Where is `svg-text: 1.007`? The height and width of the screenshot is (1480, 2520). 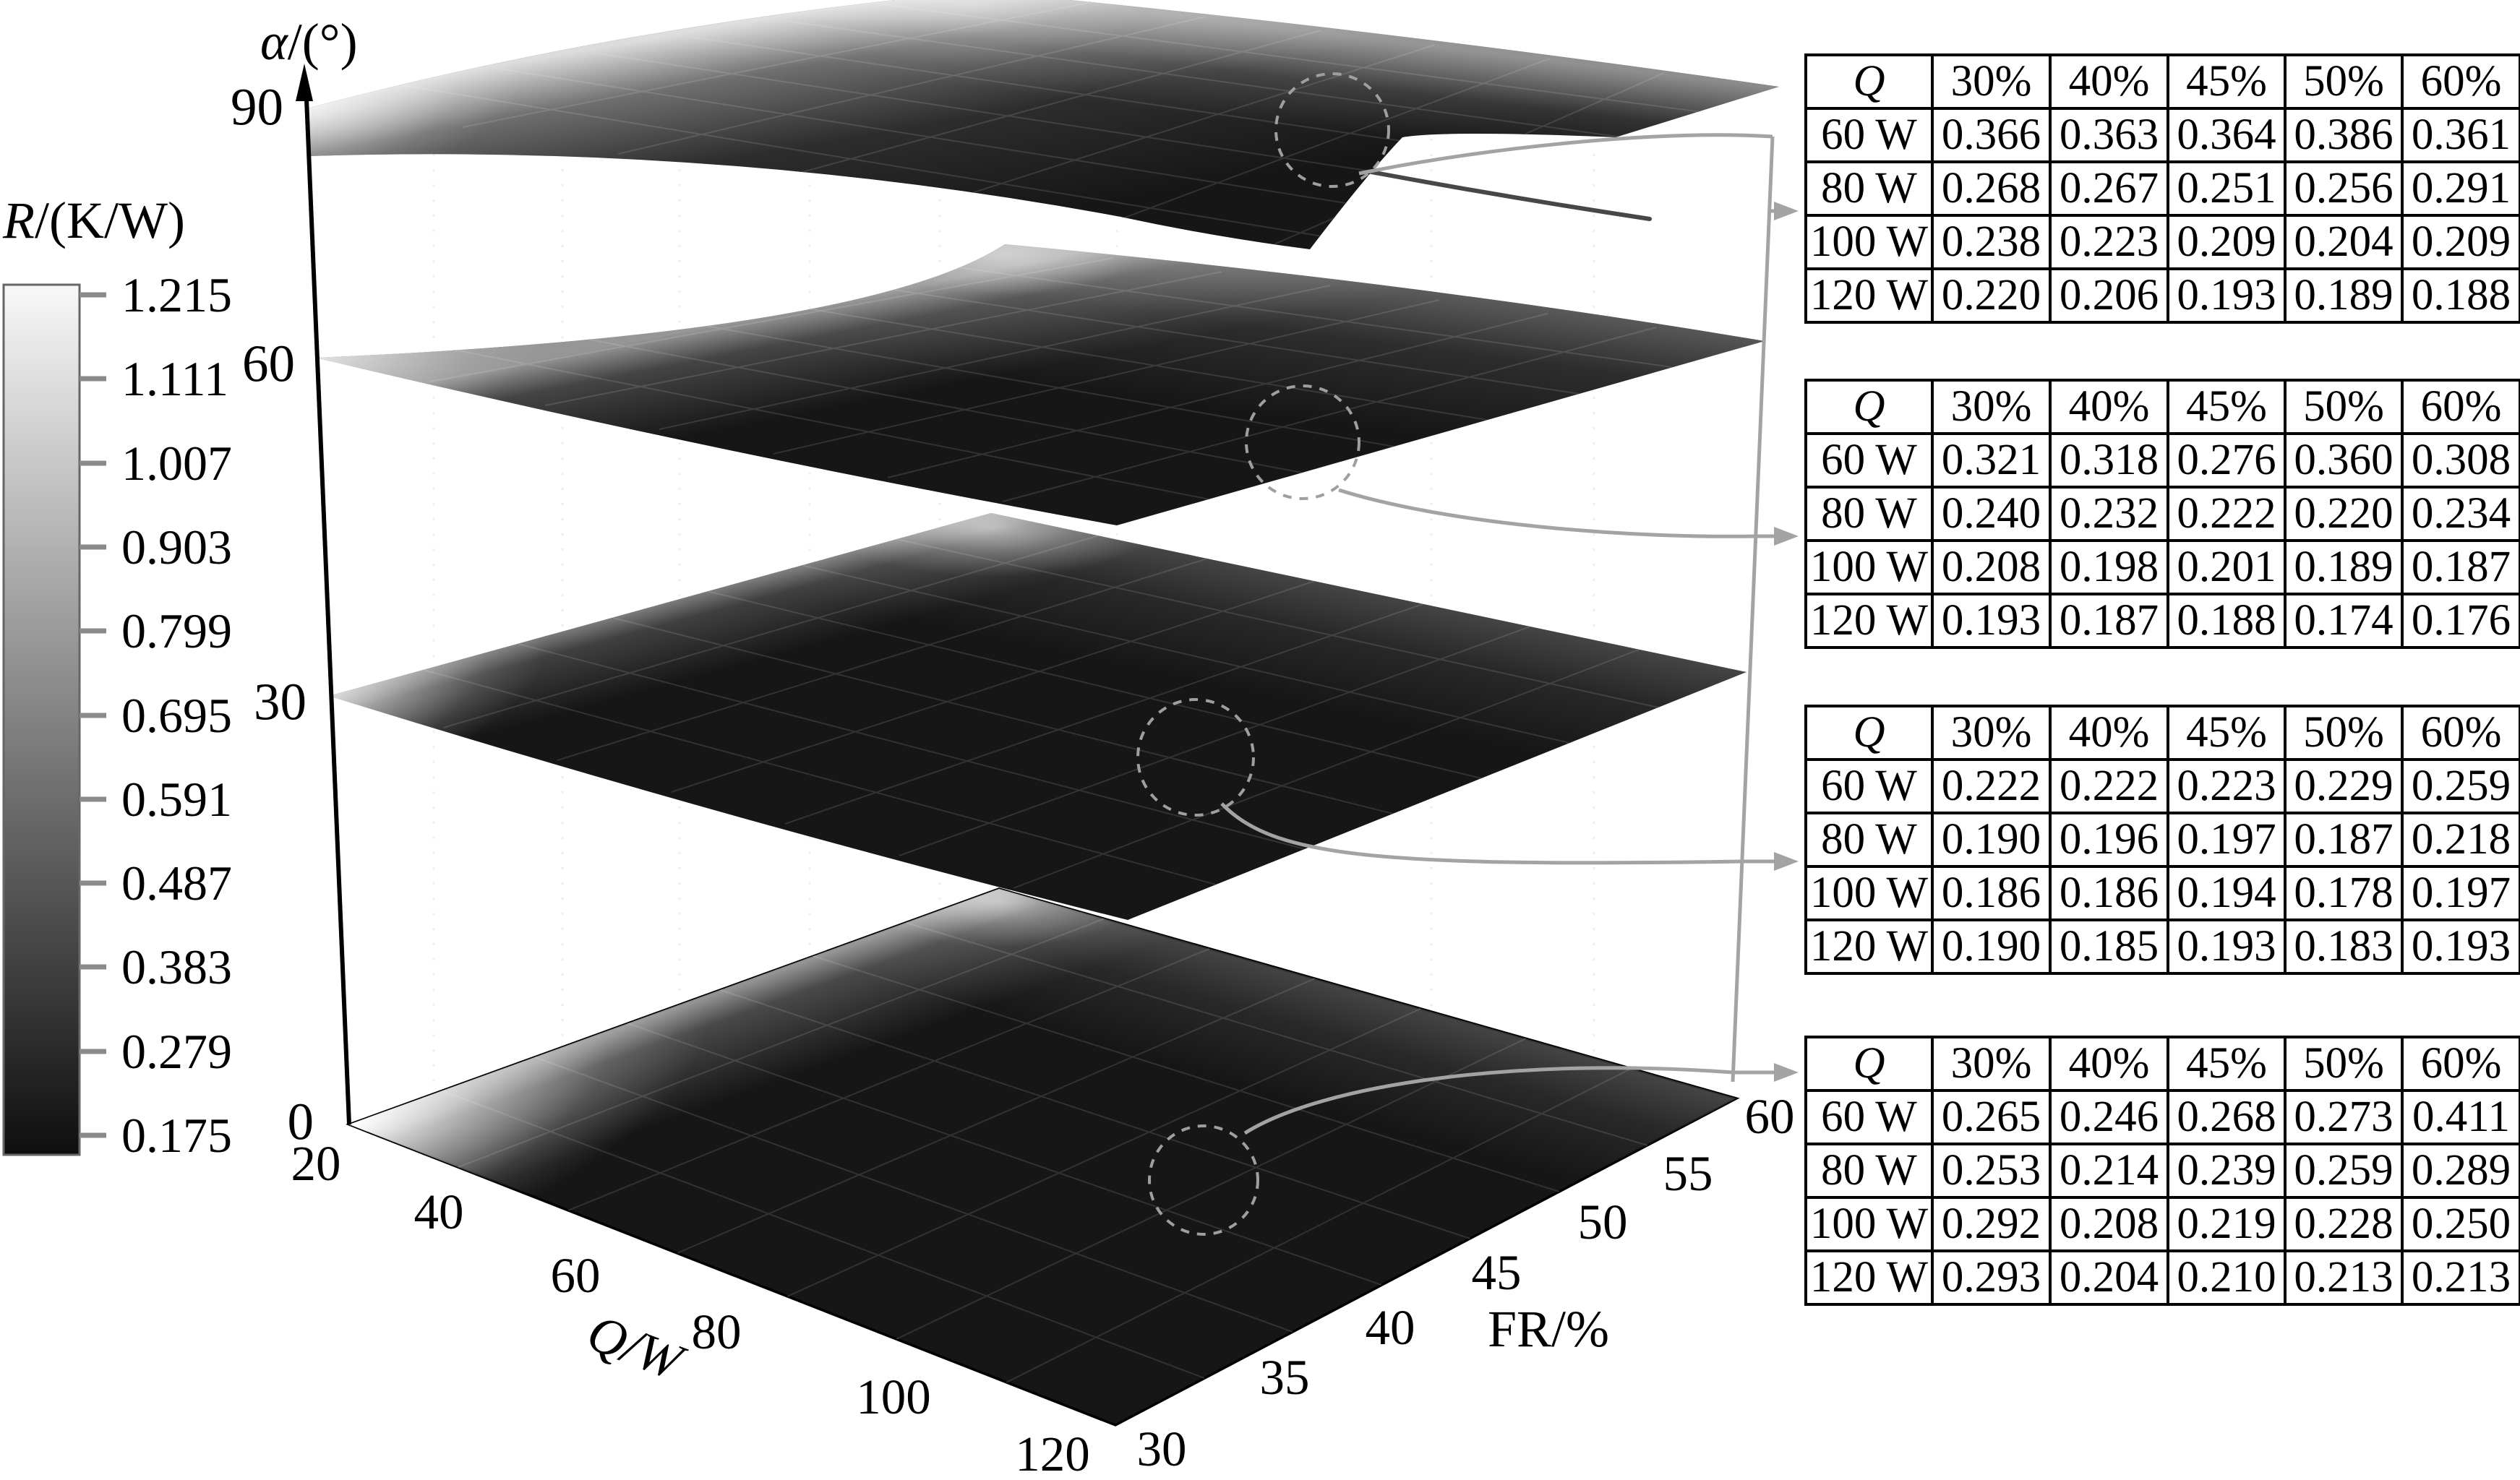
svg-text: 1.007 is located at coordinates (176, 463).